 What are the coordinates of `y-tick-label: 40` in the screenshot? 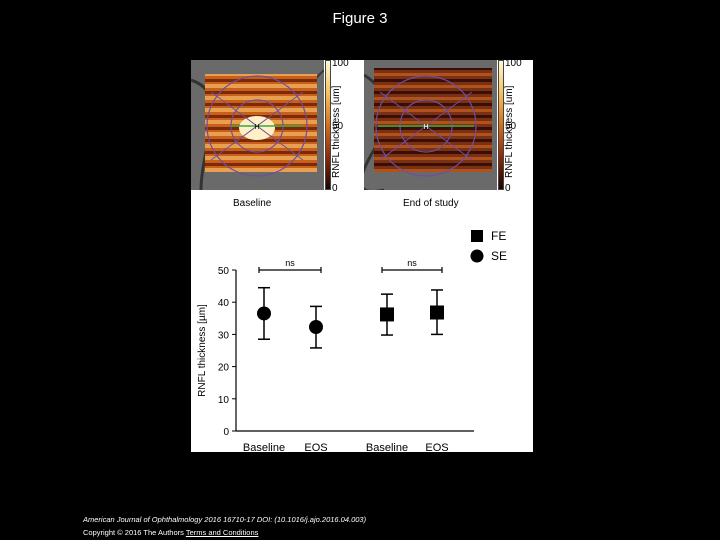 It's located at (224, 303).